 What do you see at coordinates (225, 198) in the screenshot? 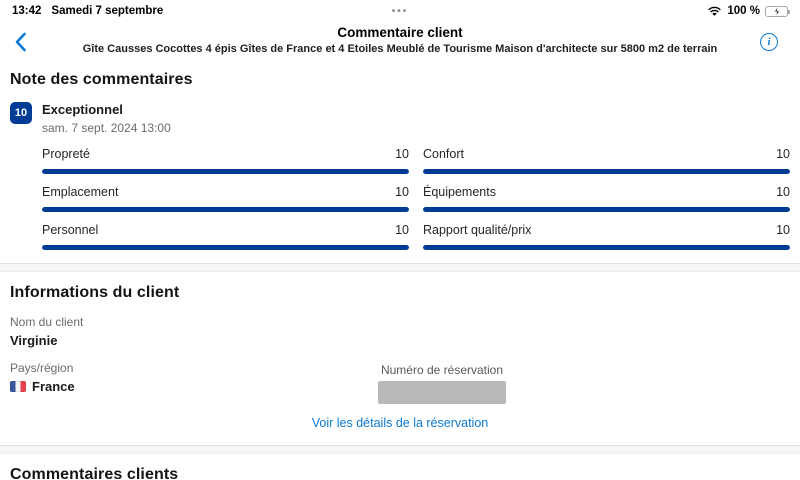
I see `rating-item-location: Emplacement 10` at bounding box center [225, 198].